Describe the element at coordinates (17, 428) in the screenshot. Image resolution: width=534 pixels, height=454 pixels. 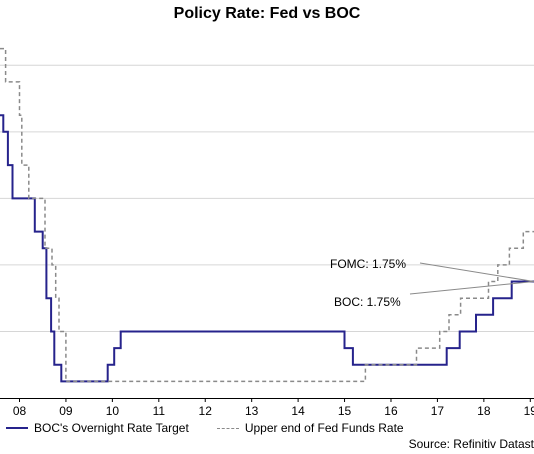
I see `legend-swatch-boc` at that location.